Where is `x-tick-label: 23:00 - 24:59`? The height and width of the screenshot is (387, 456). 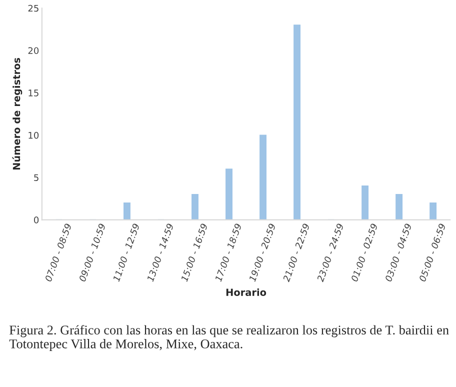
x-tick-label: 23:00 - 24:59 is located at coordinates (330, 252).